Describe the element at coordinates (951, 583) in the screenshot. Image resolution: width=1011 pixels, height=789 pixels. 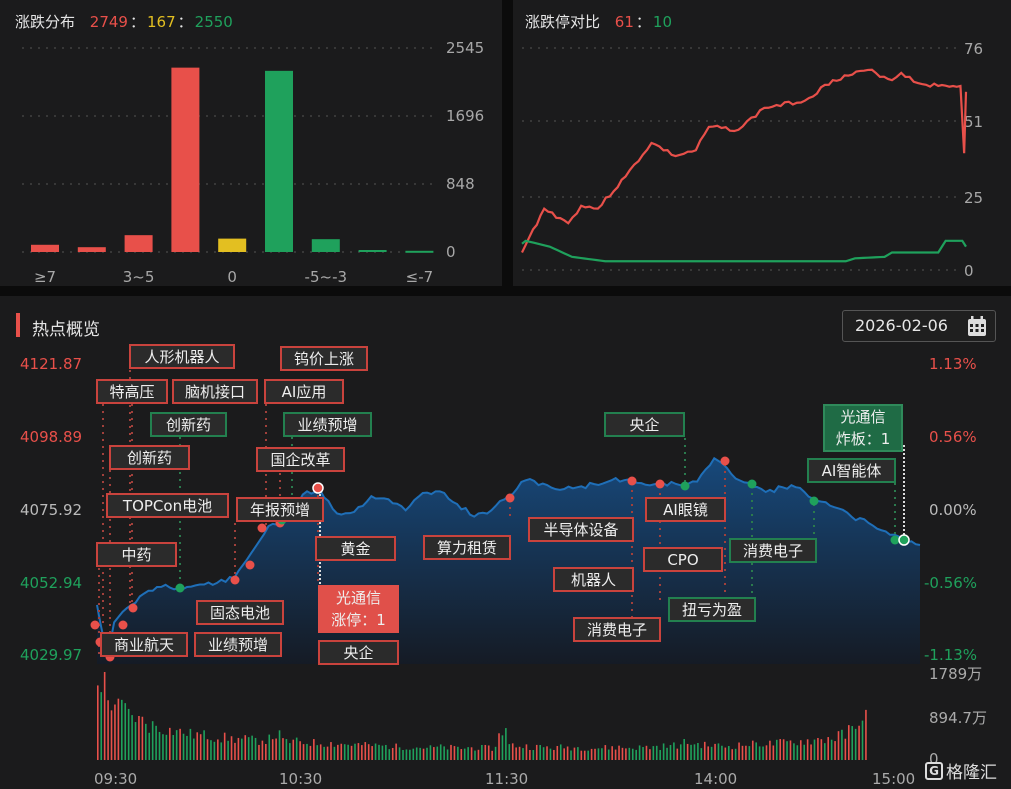
I see `pct-axis-label: -0.56%` at that location.